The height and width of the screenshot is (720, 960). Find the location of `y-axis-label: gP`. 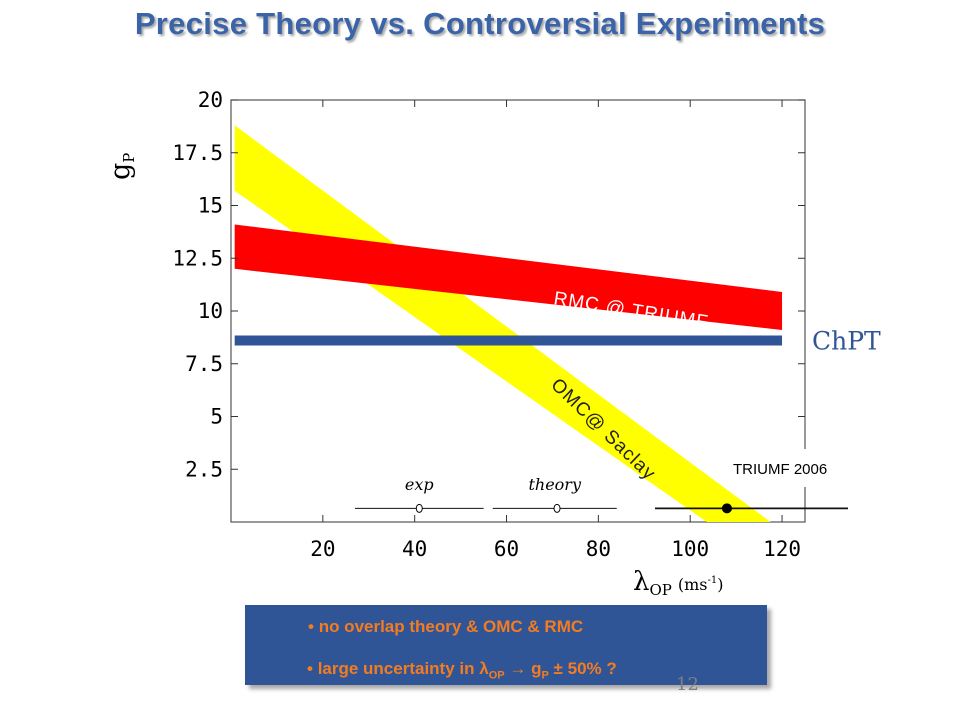

y-axis-label: gP is located at coordinates (121, 166).